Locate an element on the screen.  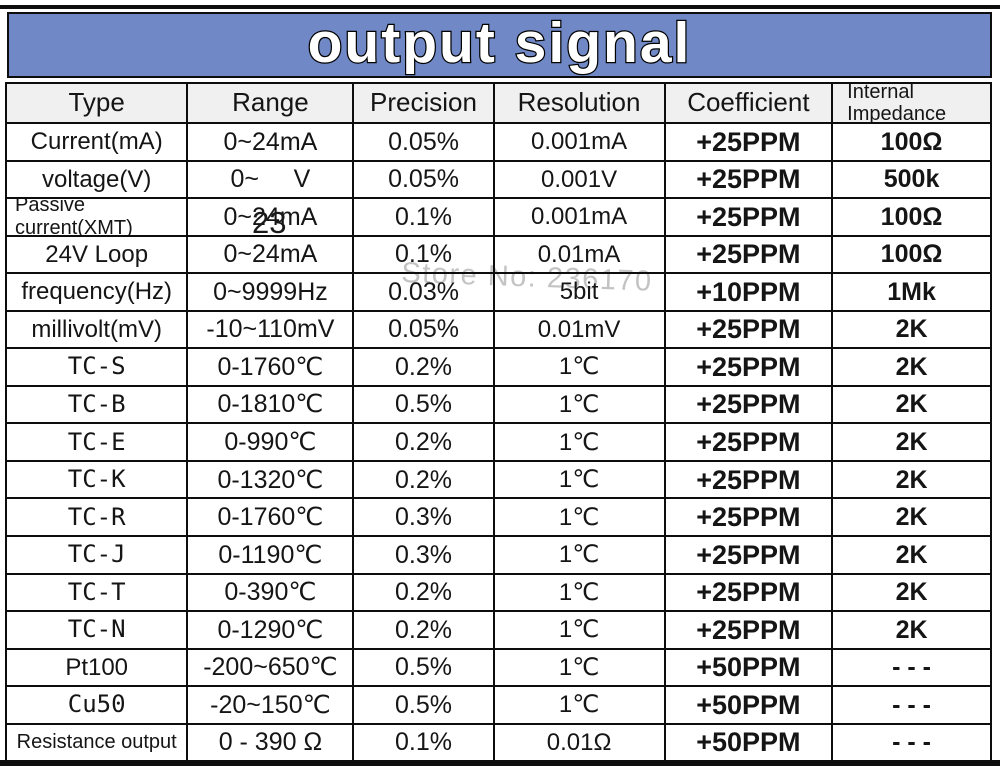
range-cell: 0~ V is located at coordinates (271, 180).